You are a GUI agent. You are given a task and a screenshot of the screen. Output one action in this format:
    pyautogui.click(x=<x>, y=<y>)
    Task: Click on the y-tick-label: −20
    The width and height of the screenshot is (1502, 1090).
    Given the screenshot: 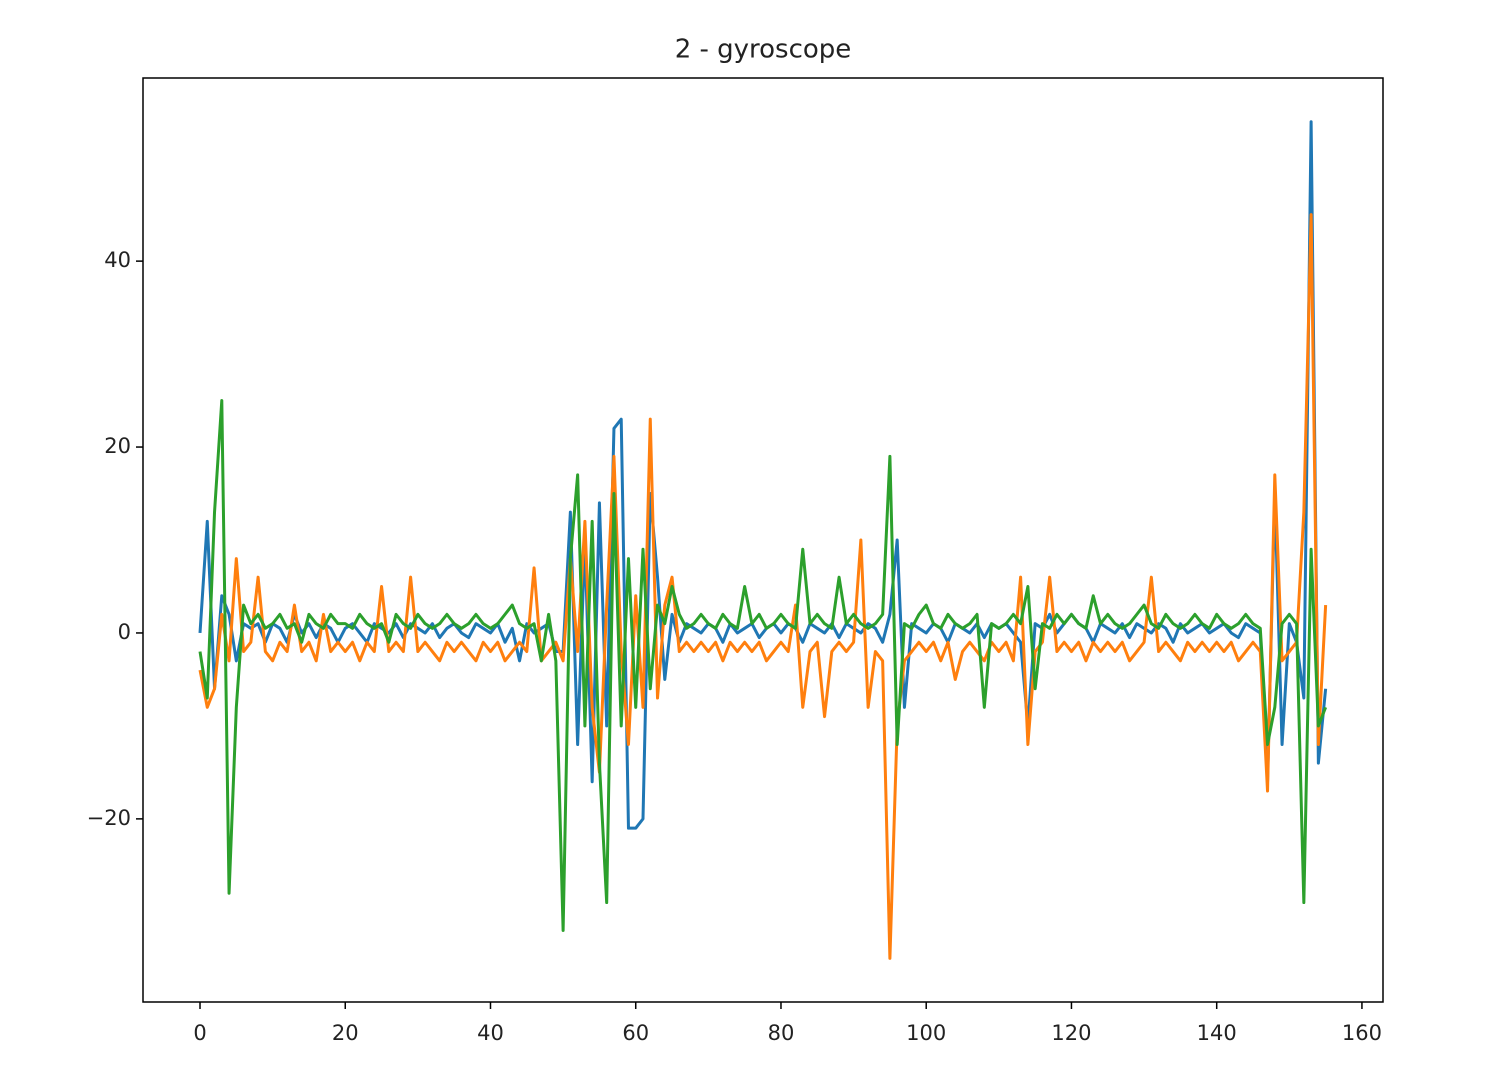 What is the action you would take?
    pyautogui.click(x=109, y=818)
    